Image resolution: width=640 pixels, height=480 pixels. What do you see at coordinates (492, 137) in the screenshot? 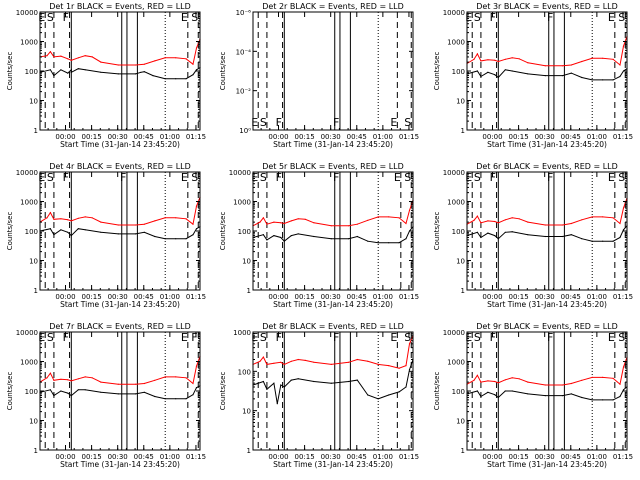
I see `x-tick-label: 00:00` at bounding box center [492, 137].